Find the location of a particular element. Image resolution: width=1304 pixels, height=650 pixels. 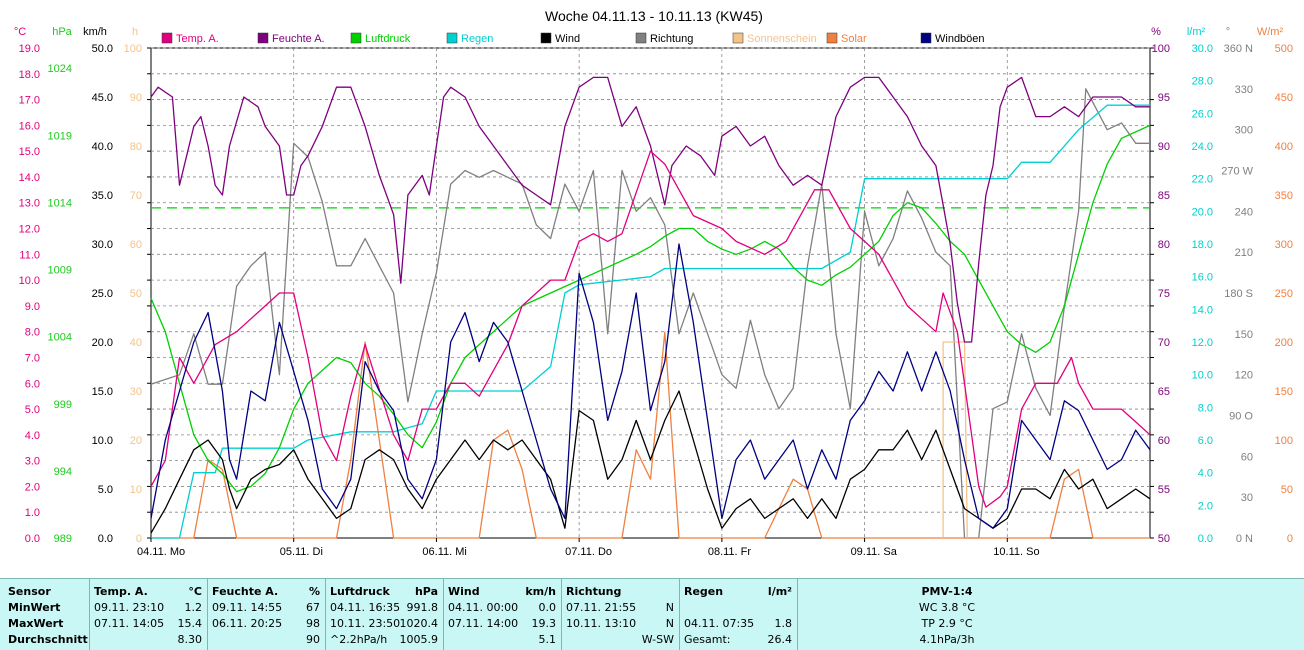

axis-tick-rain: 18.0 is located at coordinates (1202, 245).